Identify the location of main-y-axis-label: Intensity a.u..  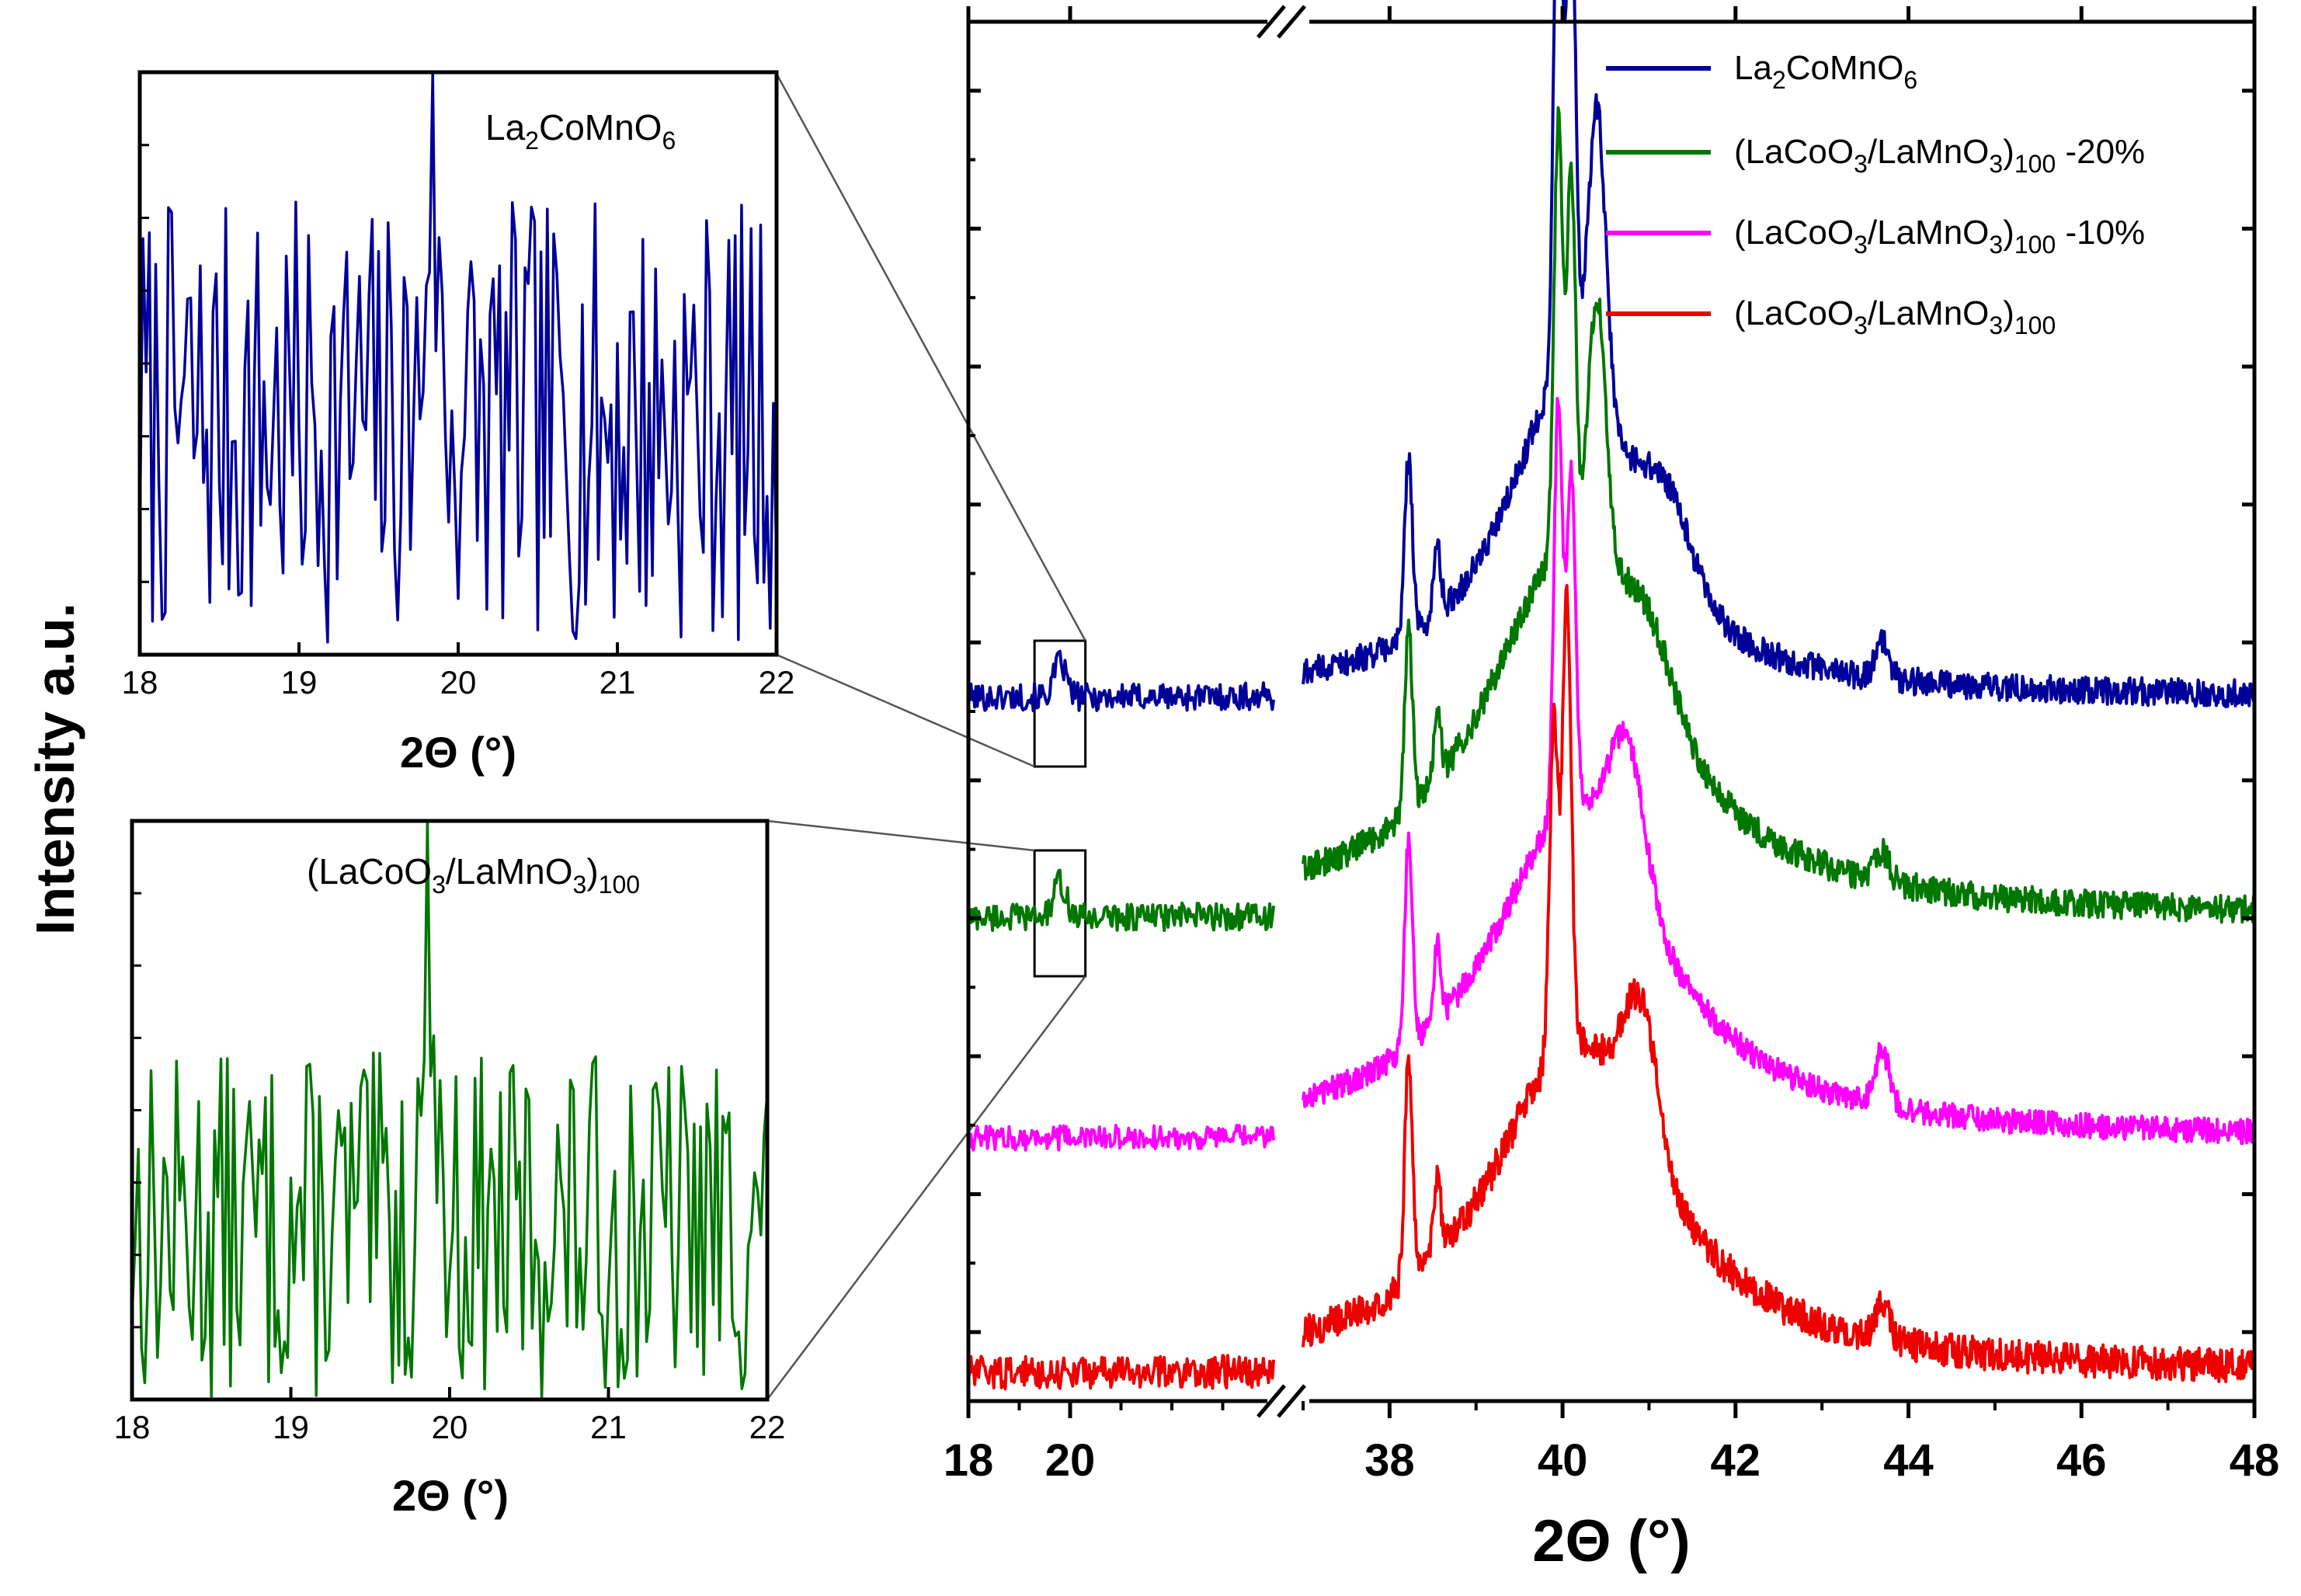
(55, 769).